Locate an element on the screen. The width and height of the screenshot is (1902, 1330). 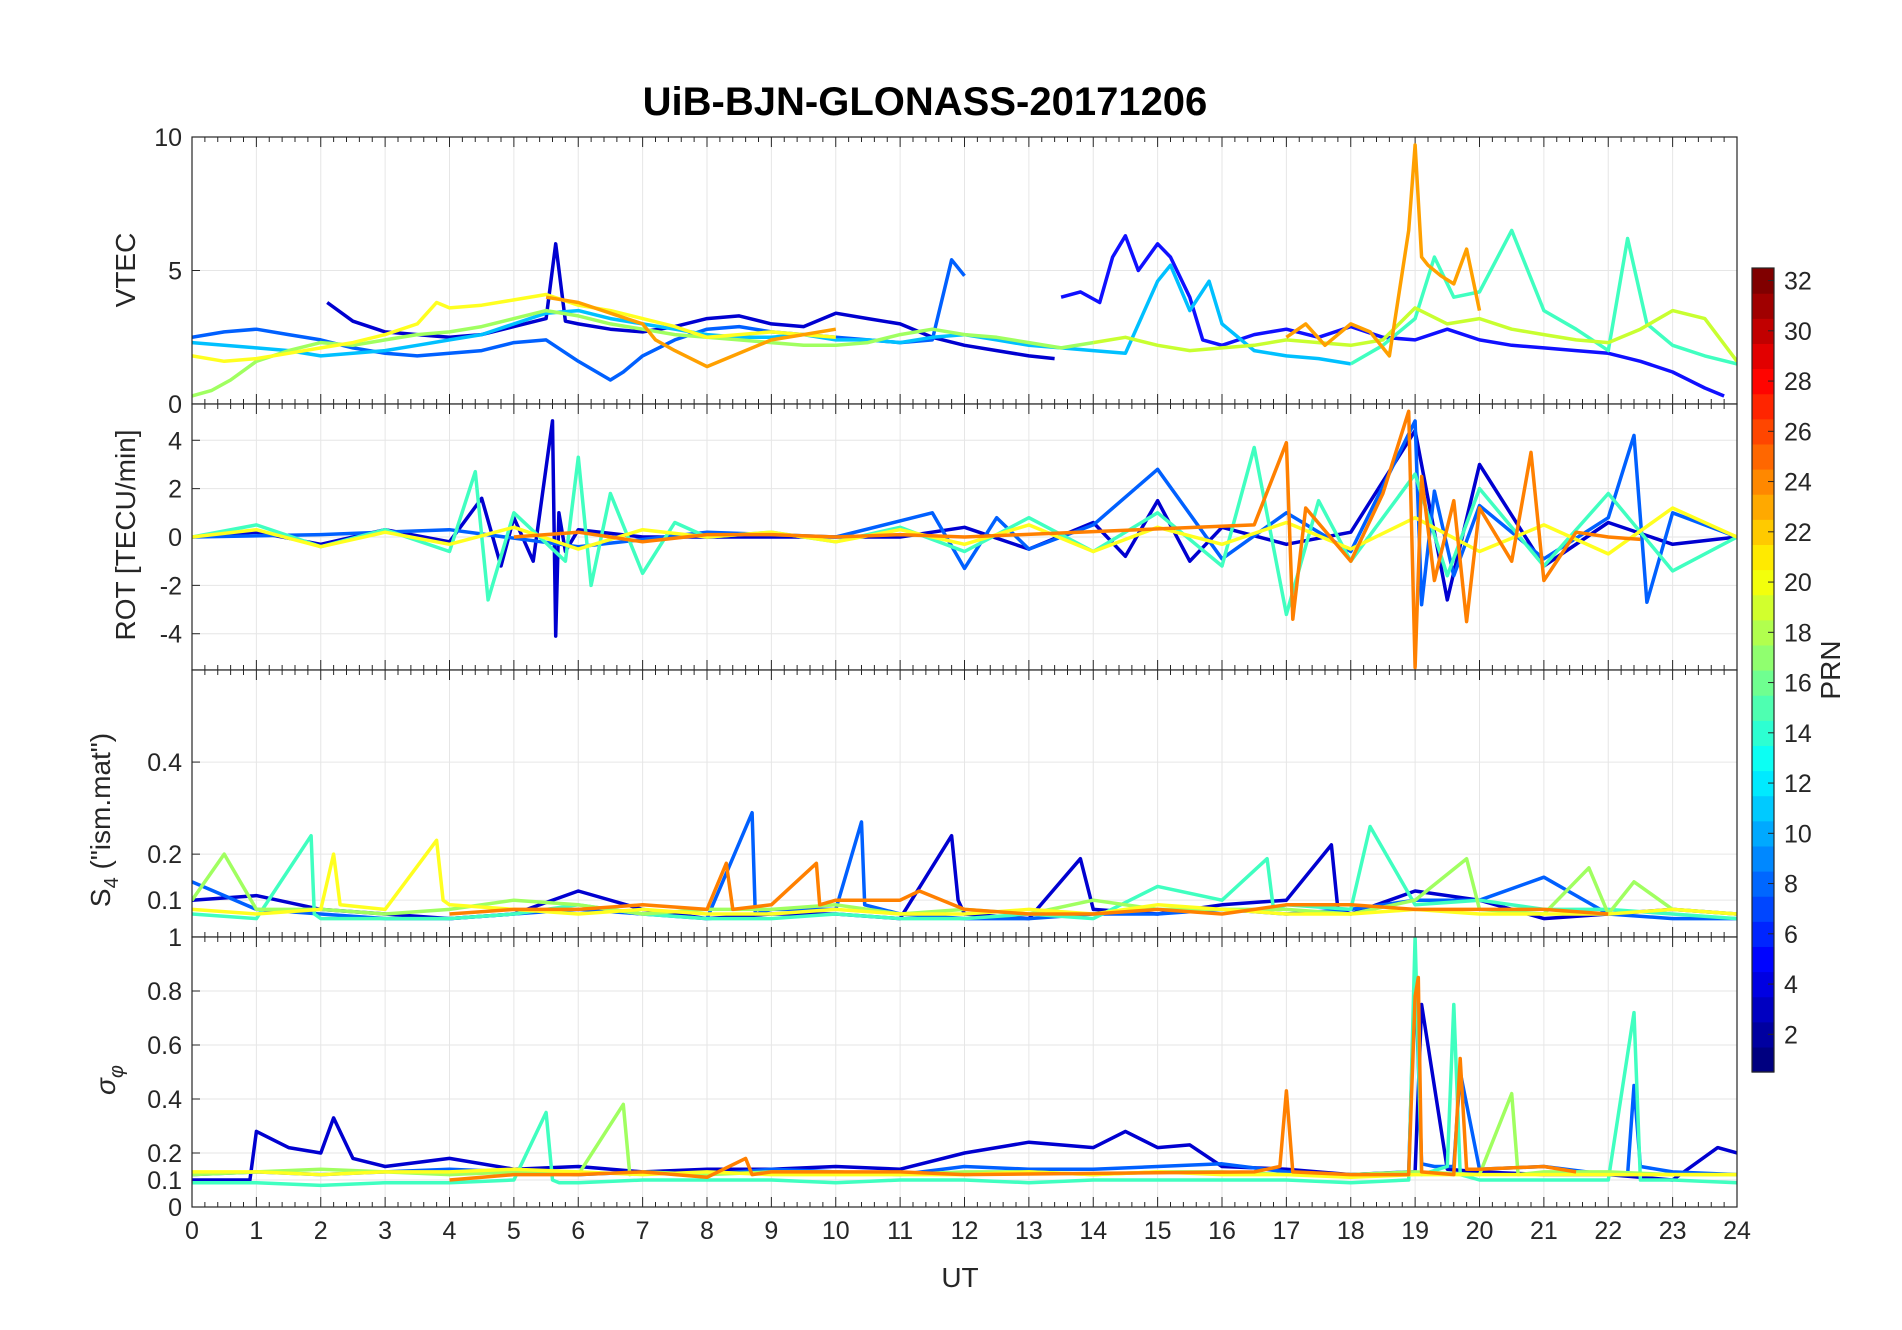
colorbar-label: PRN is located at coordinates (1830, 669).